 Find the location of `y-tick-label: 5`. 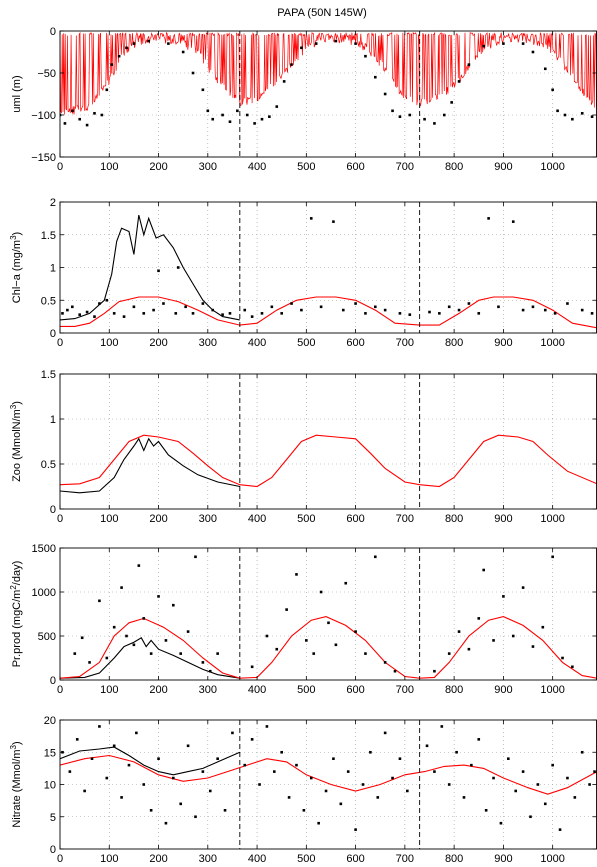

y-tick-label: 5 is located at coordinates (53, 818).